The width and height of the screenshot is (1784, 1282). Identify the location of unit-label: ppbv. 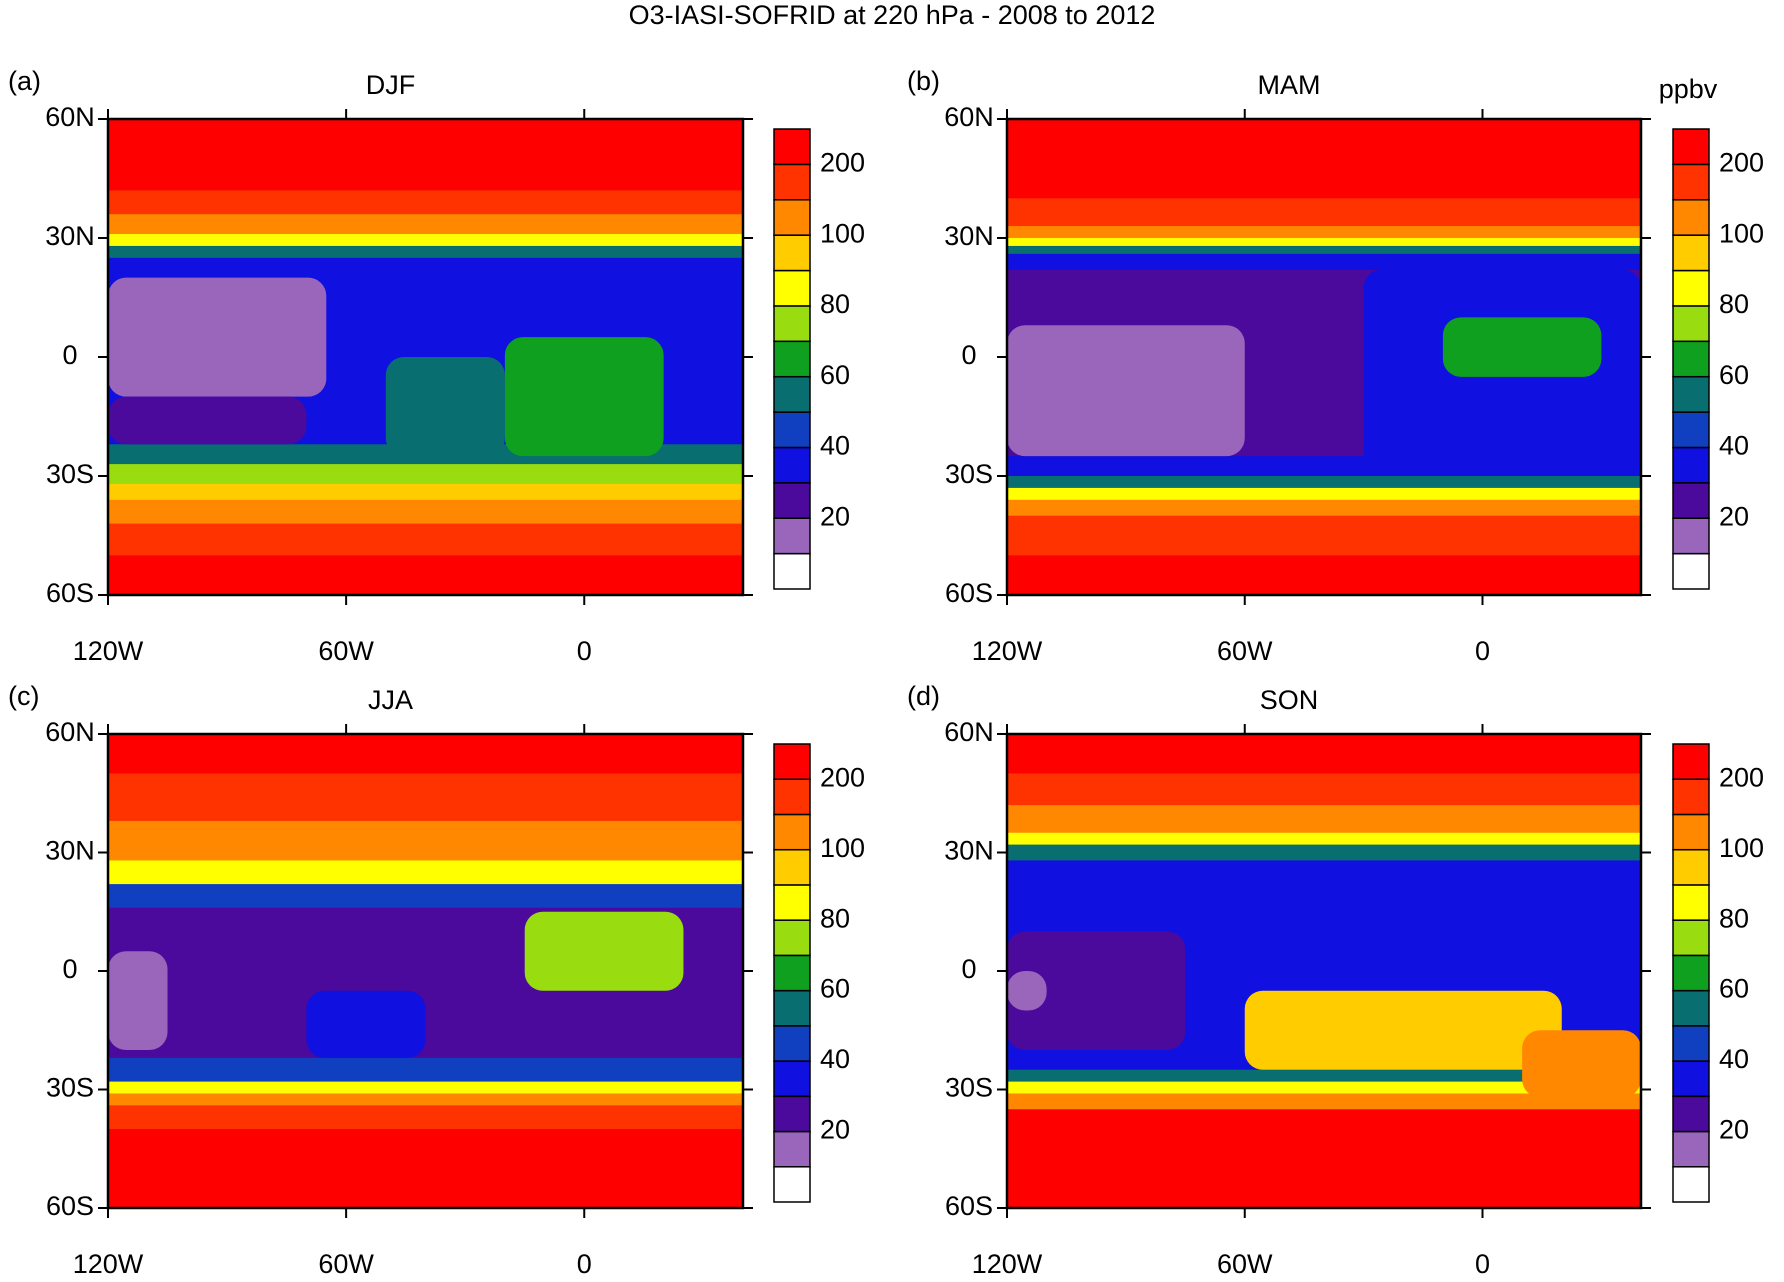
(1688, 89).